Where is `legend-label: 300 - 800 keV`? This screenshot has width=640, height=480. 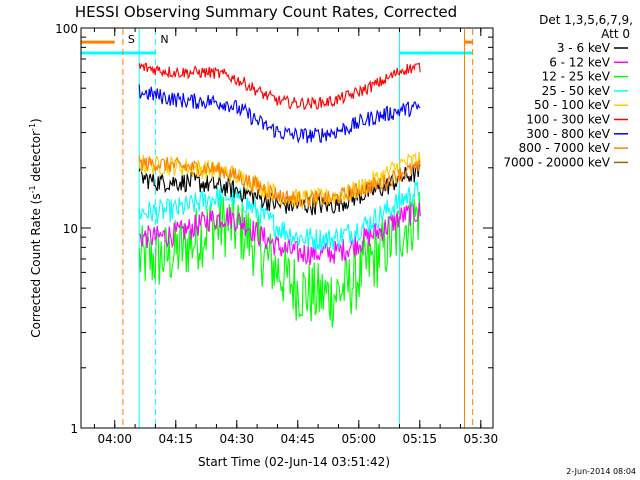
legend-label: 300 - 800 keV is located at coordinates (568, 134).